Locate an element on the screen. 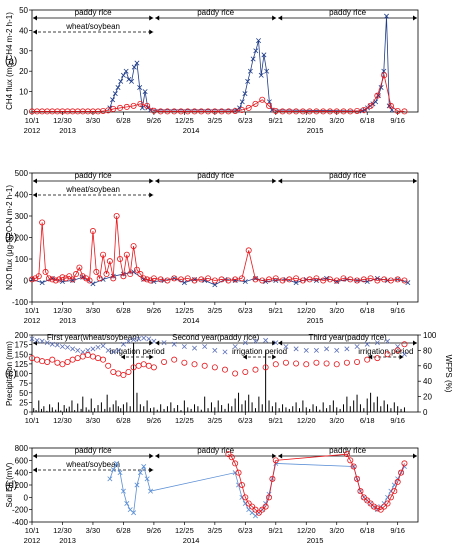  x-tick-label: 6/23 is located at coordinates (245, 310).